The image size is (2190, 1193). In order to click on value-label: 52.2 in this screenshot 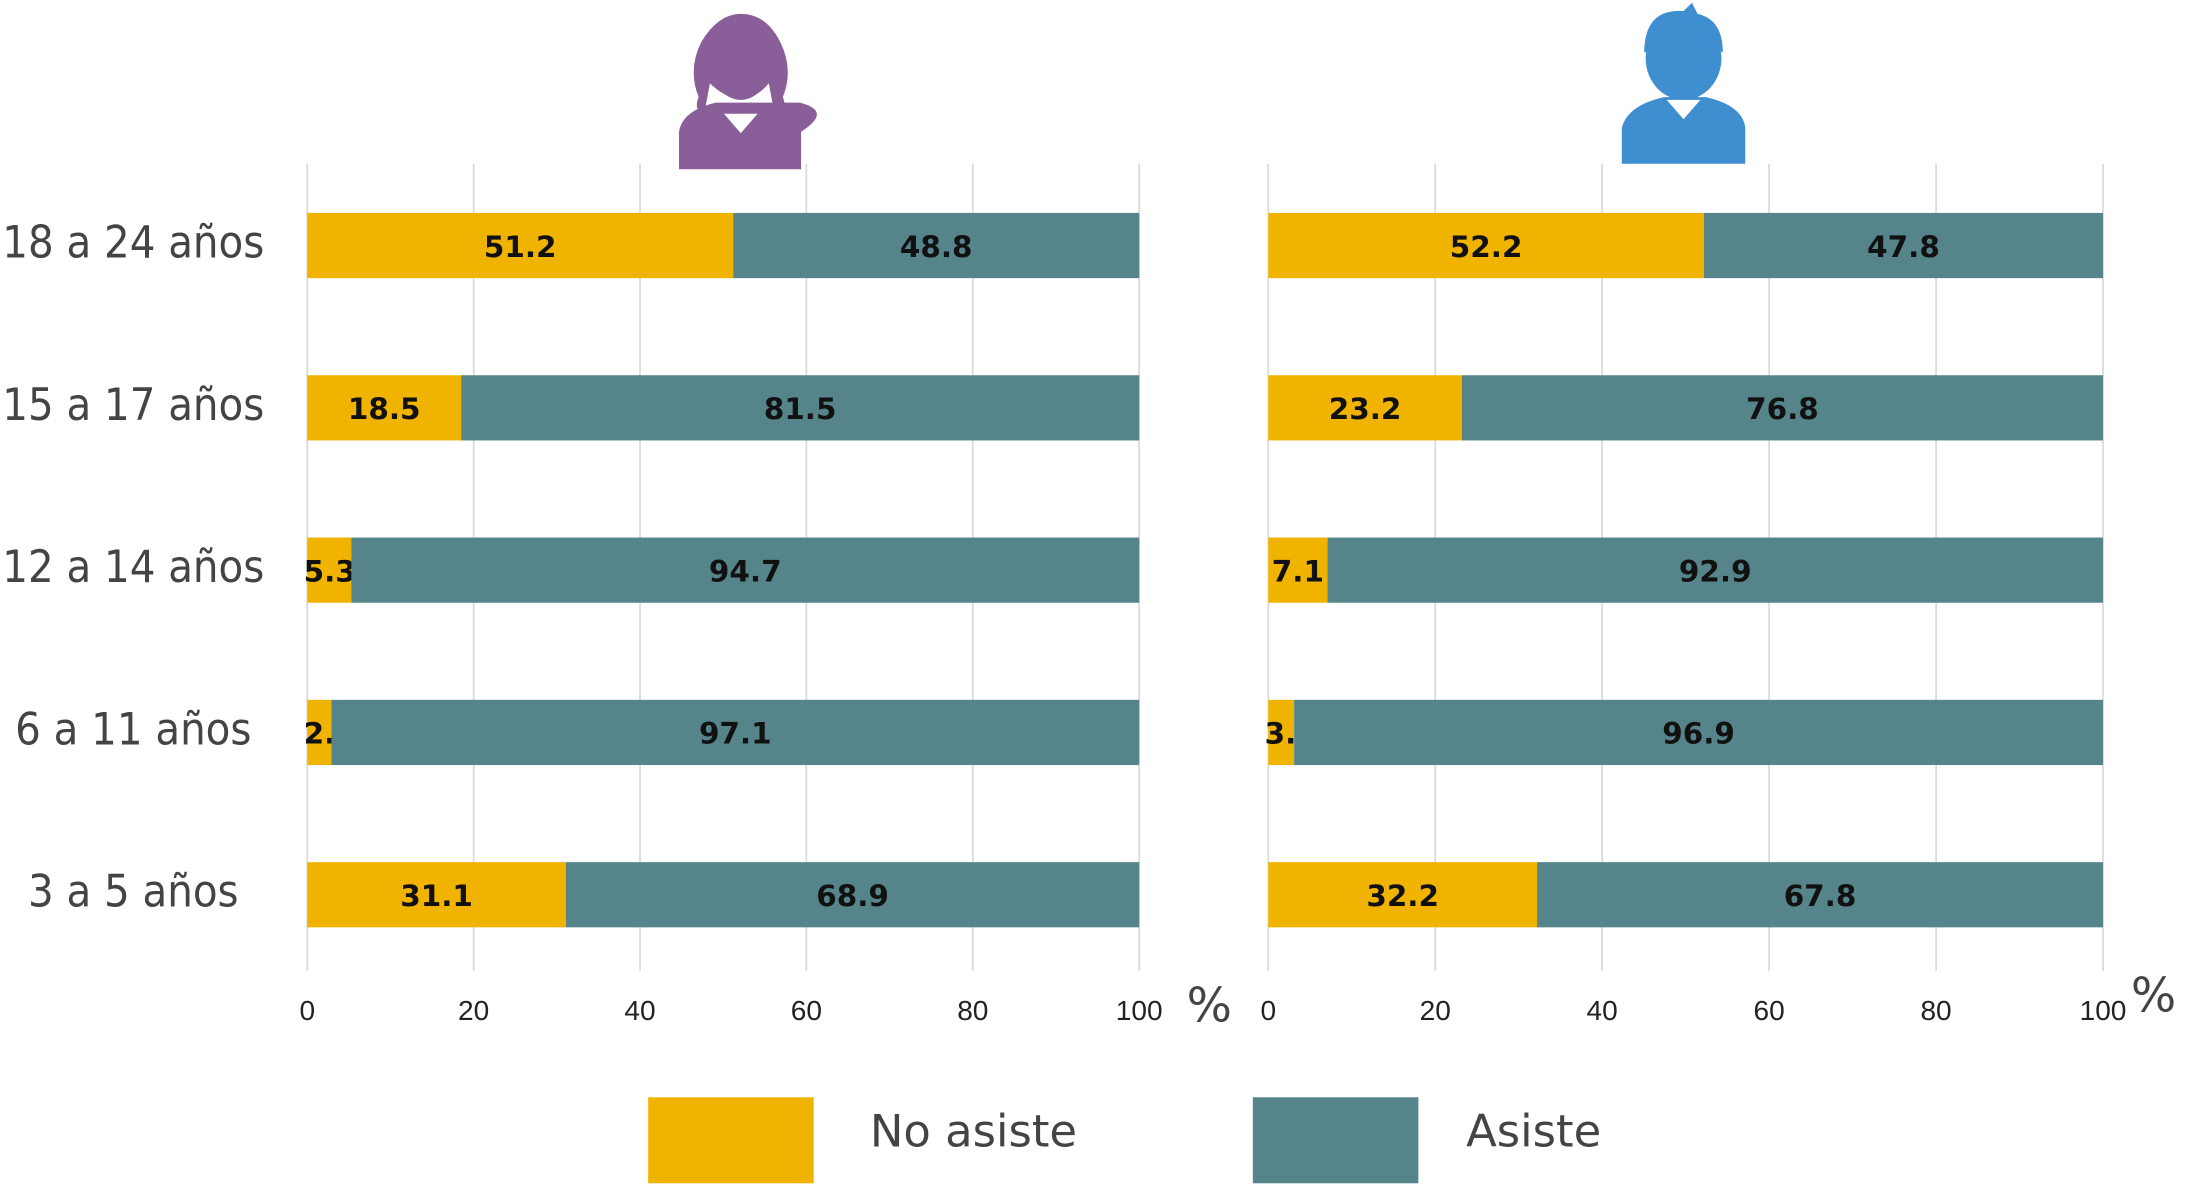, I will do `click(1486, 247)`.